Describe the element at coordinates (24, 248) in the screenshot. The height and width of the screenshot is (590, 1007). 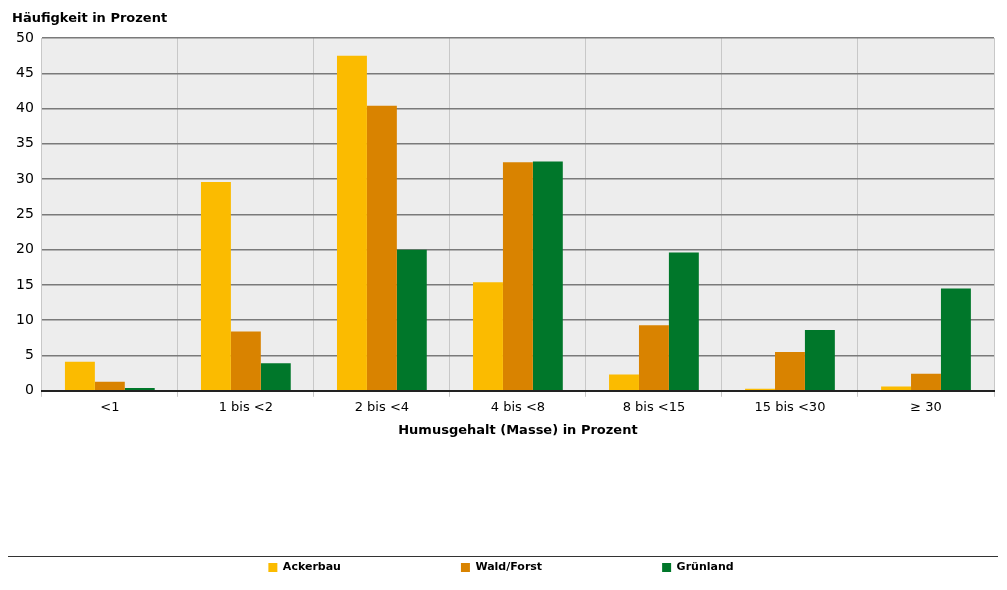
I see `y-tick-label: 20` at that location.